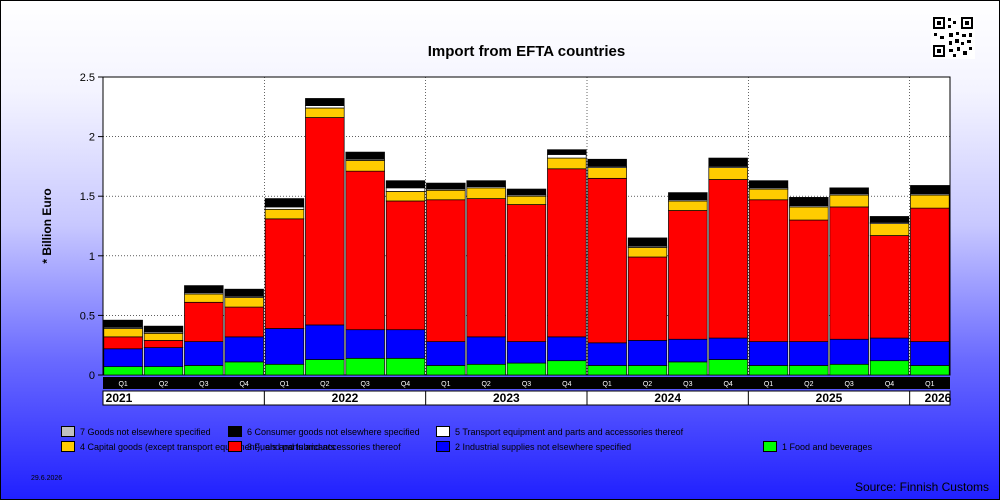 The height and width of the screenshot is (500, 1000). What do you see at coordinates (938, 398) in the screenshot?
I see `year-label: 2026` at bounding box center [938, 398].